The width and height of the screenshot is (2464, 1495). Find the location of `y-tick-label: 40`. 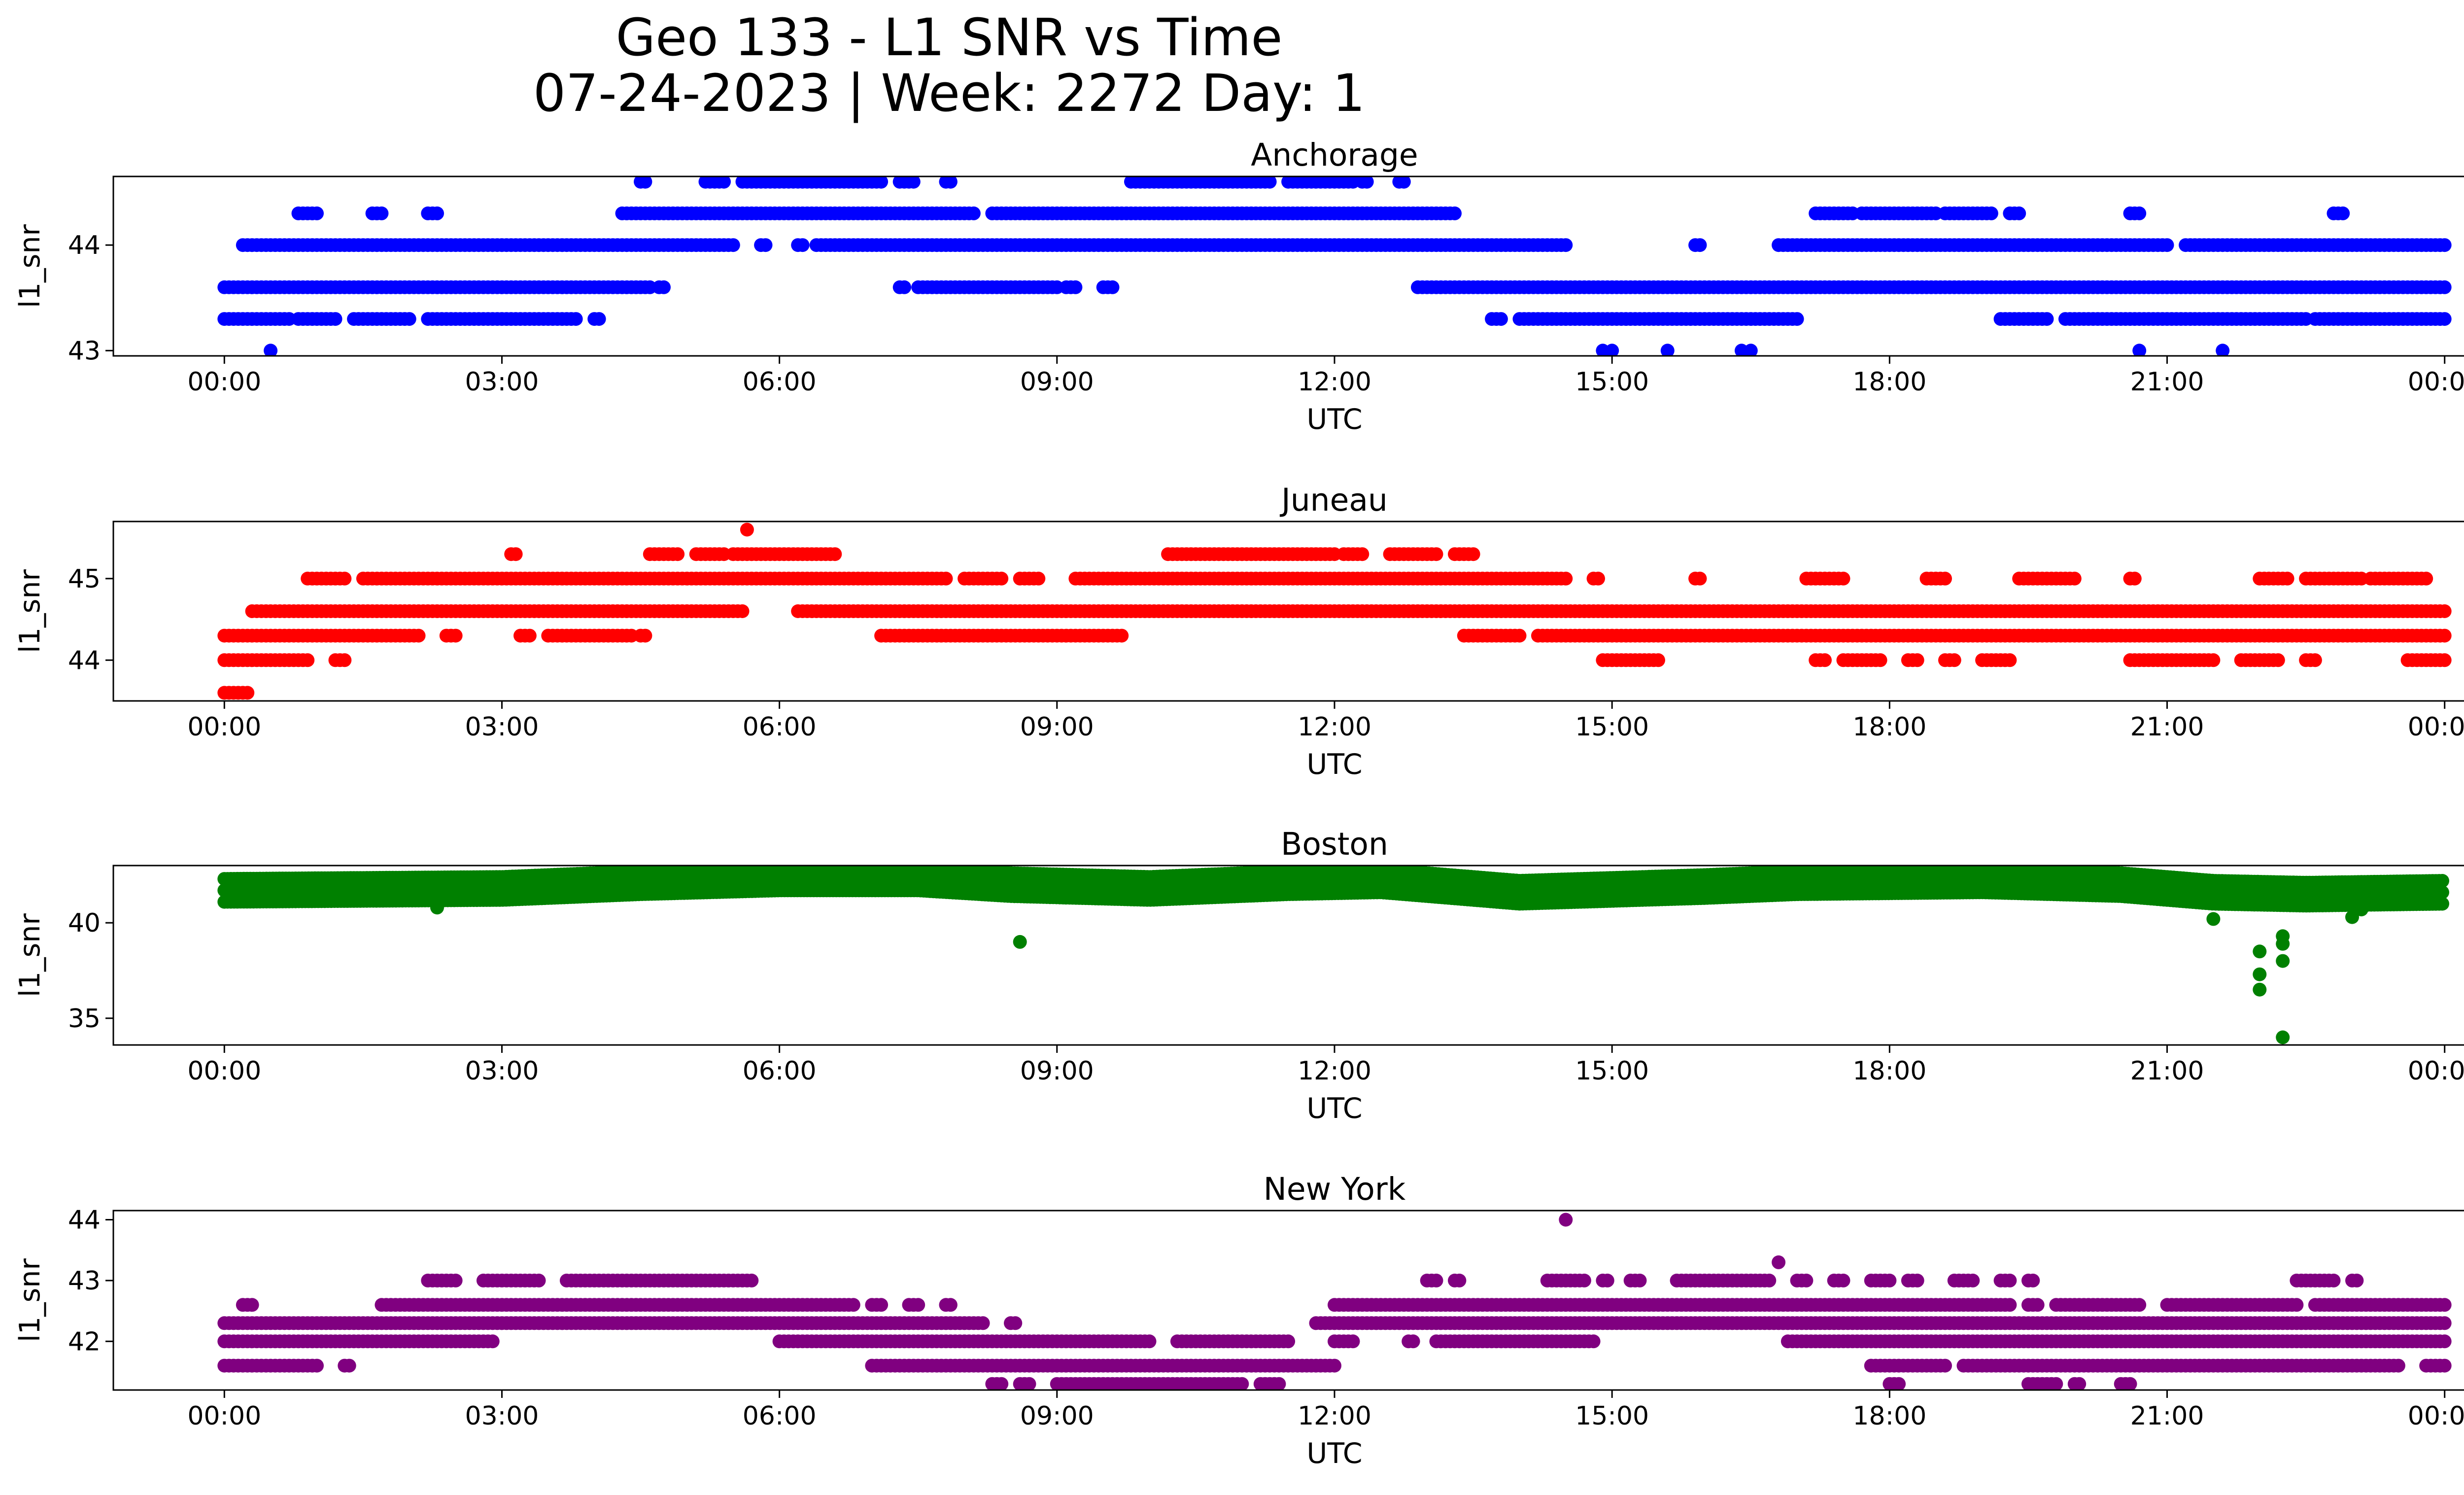

y-tick-label: 40 is located at coordinates (84, 923).